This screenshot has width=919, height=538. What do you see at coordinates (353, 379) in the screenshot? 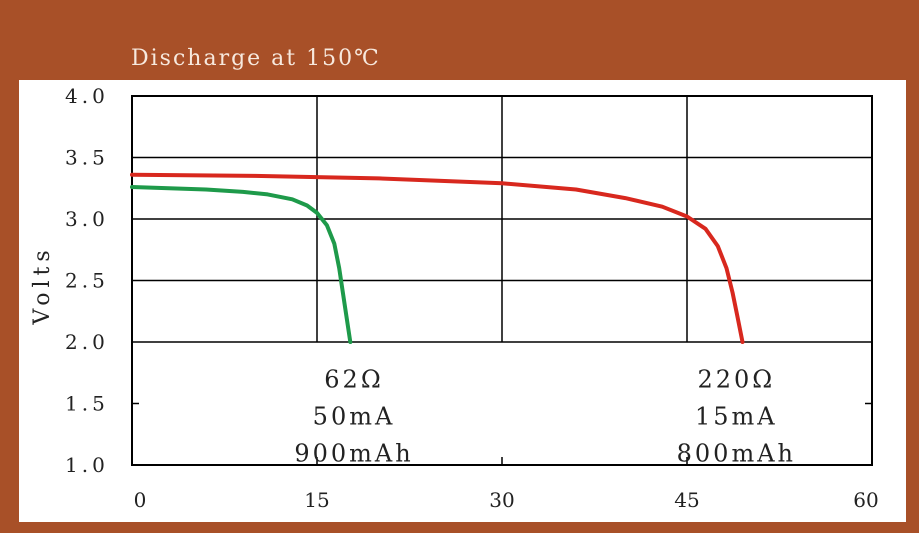
I see `annotation-line: 62Ω` at bounding box center [353, 379].